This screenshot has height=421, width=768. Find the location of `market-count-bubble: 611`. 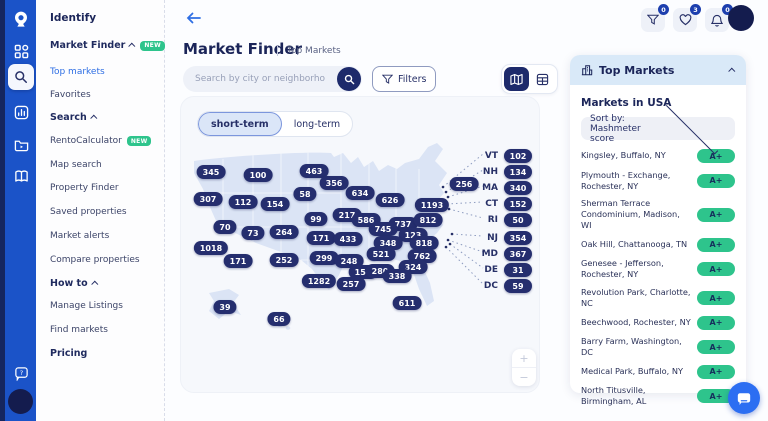

market-count-bubble: 611 is located at coordinates (407, 303).